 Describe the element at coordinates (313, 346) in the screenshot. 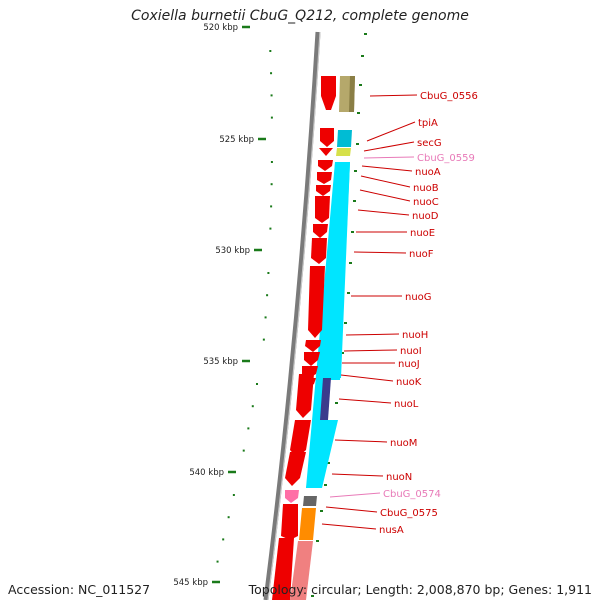

I see `gene-arrow-nuoh` at that location.